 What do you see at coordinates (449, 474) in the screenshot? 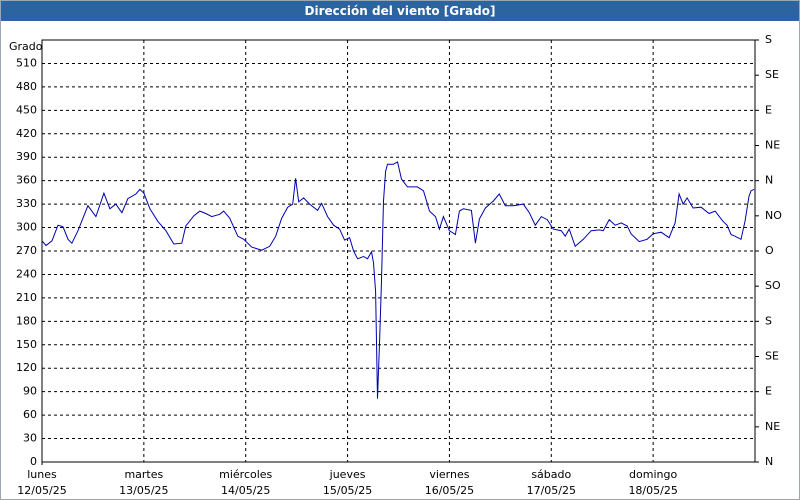
I see `x-tick-label: viernes` at bounding box center [449, 474].